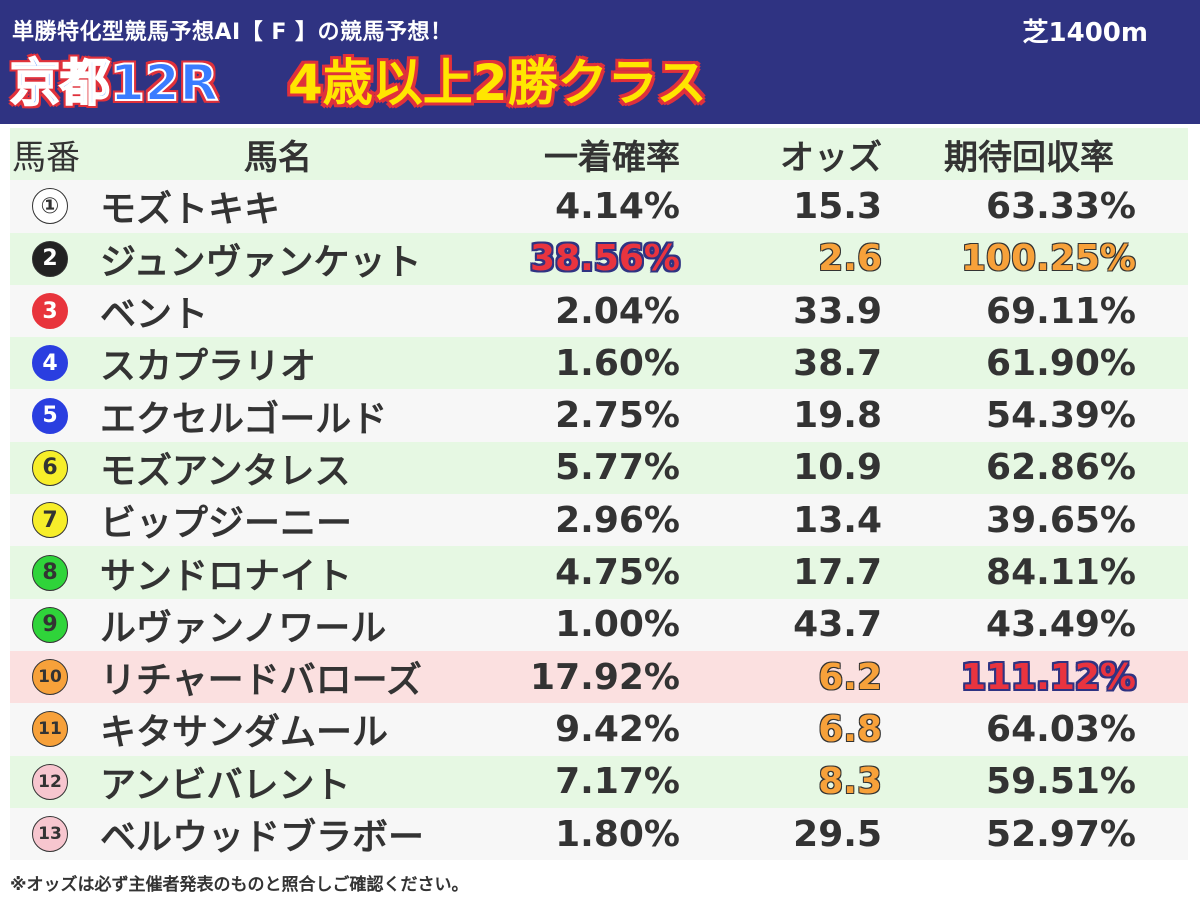  What do you see at coordinates (617, 311) in the screenshot?
I see `win-prob: 2.04%` at bounding box center [617, 311].